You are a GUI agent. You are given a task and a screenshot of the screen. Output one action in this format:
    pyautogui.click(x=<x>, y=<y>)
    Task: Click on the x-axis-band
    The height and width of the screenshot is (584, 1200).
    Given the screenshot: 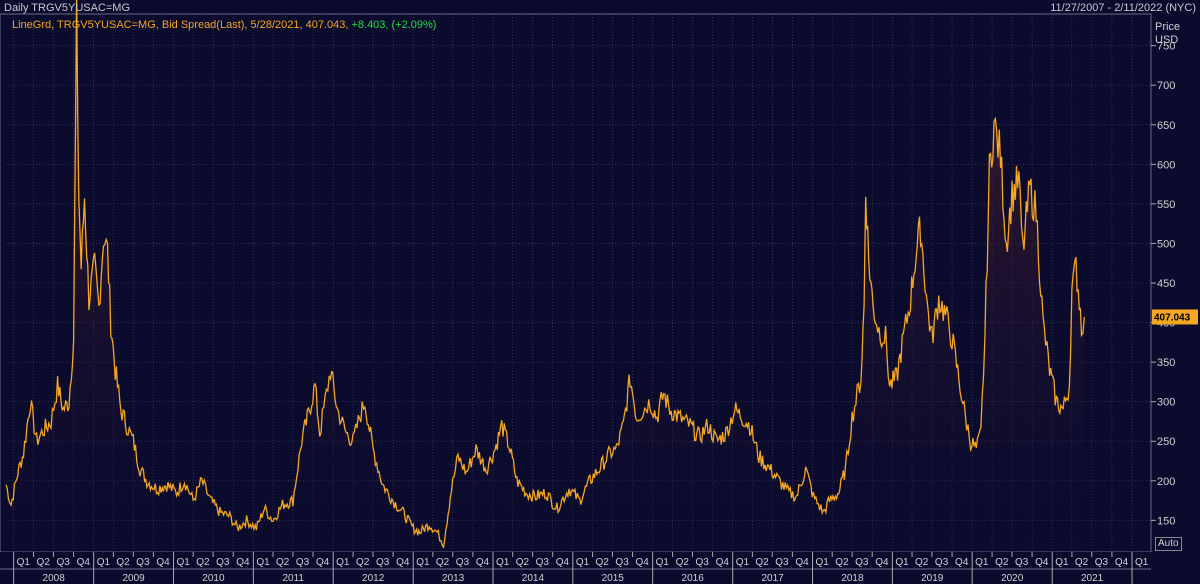 What is the action you would take?
    pyautogui.click(x=600, y=568)
    